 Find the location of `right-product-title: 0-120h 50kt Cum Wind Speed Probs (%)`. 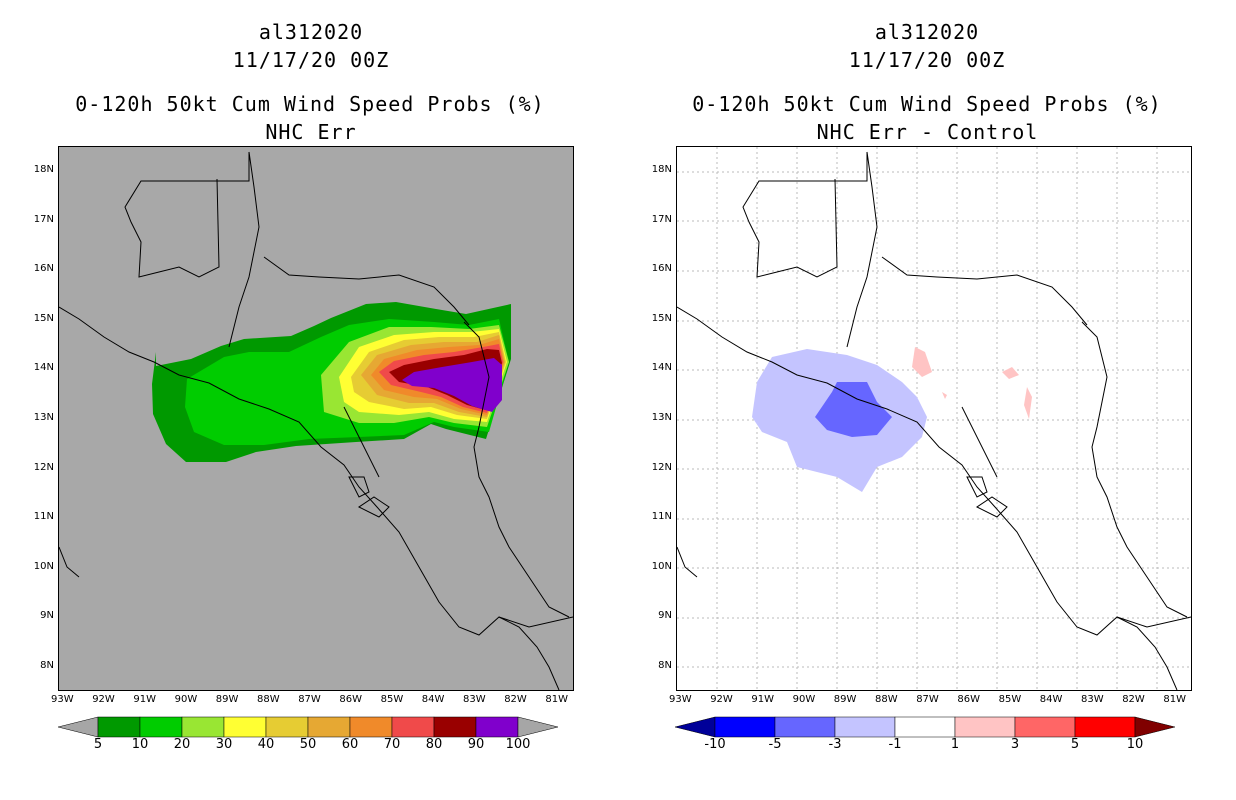

right-product-title: 0-120h 50kt Cum Wind Speed Probs (%) is located at coordinates (927, 104).